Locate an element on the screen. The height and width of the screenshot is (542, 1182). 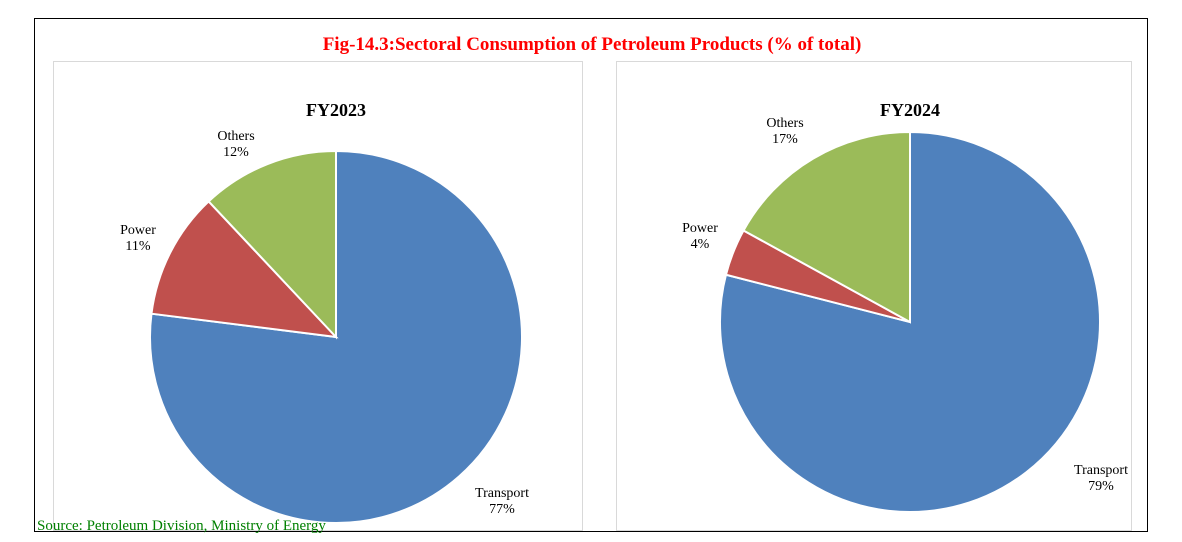
chart-title-fy2023: FY2023 is located at coordinates (336, 110).